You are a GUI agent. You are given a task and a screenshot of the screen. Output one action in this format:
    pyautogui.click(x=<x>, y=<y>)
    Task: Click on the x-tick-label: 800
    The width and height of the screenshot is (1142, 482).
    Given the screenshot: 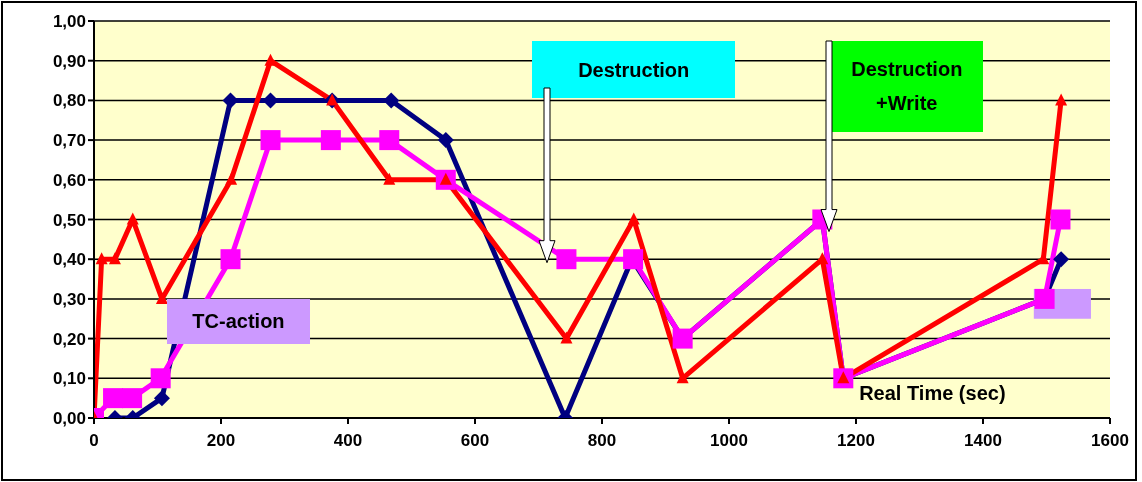 What is the action you would take?
    pyautogui.click(x=602, y=441)
    